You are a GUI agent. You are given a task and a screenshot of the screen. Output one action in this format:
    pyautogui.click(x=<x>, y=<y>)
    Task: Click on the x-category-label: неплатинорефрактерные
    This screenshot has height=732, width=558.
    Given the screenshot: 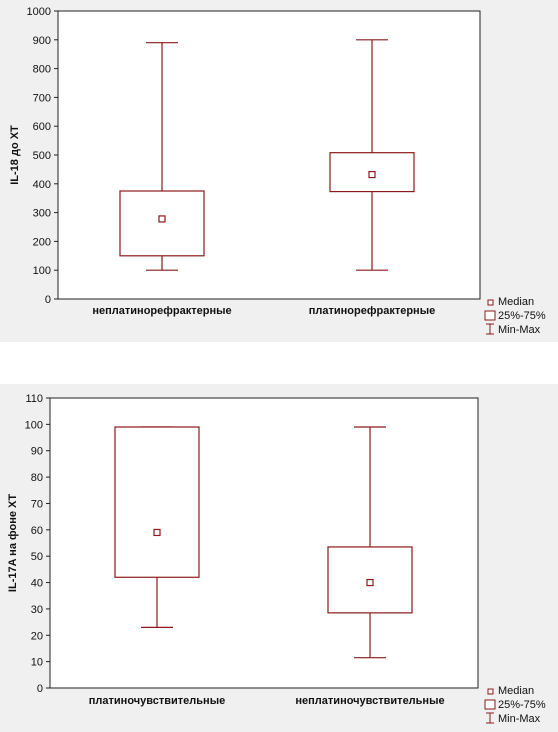 What is the action you would take?
    pyautogui.click(x=161, y=311)
    